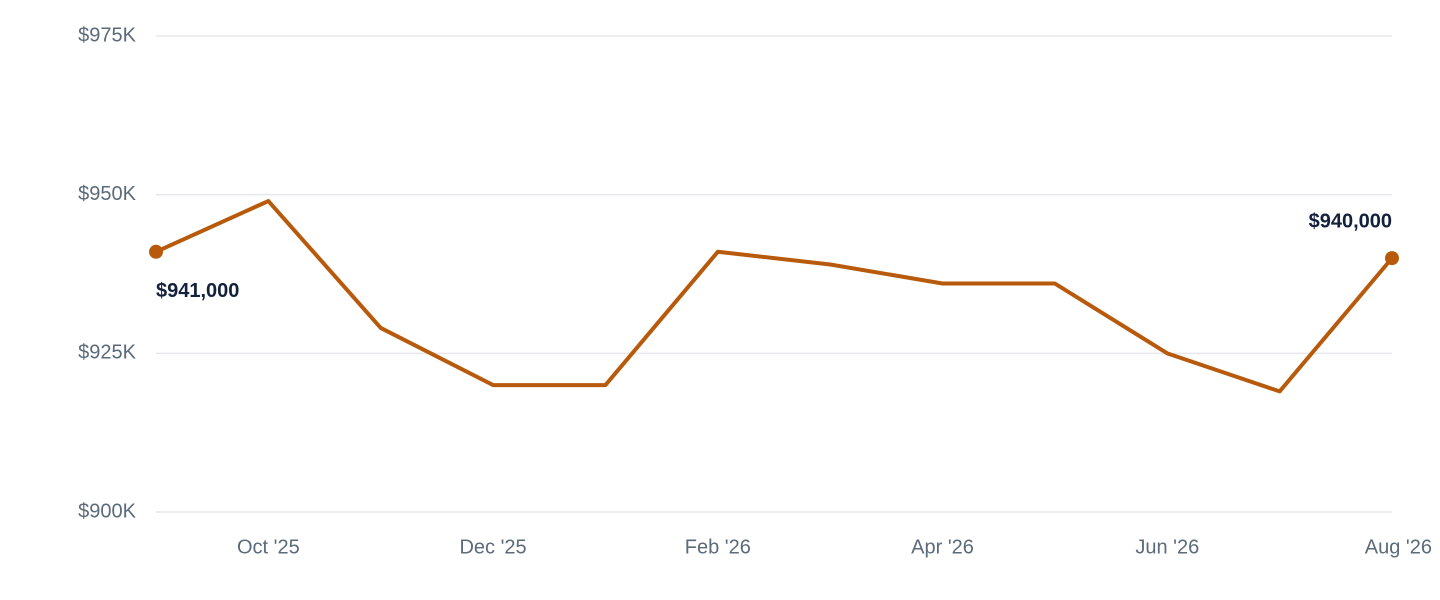 The width and height of the screenshot is (1440, 600). What do you see at coordinates (1398, 547) in the screenshot?
I see `x-tick-label: Aug '26` at bounding box center [1398, 547].